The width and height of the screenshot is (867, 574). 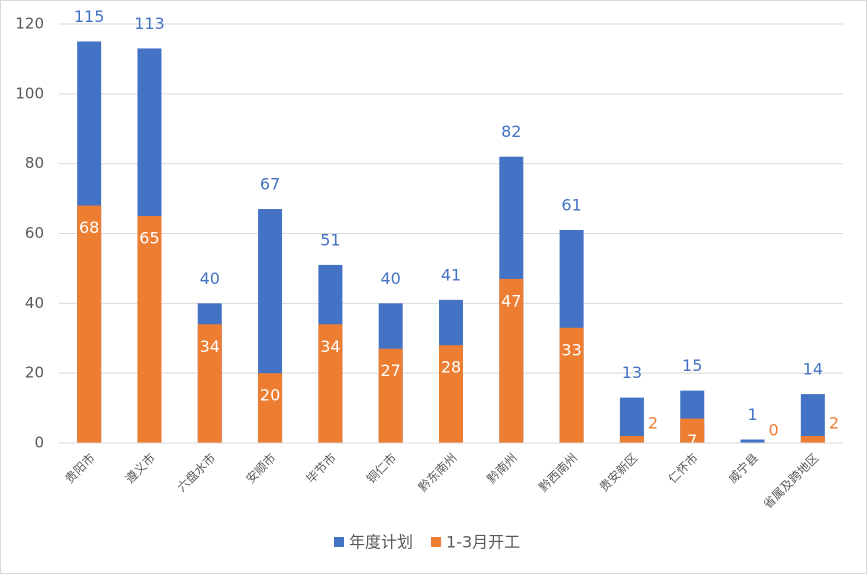 What do you see at coordinates (29, 93) in the screenshot?
I see `y-tick-label: 100` at bounding box center [29, 93].